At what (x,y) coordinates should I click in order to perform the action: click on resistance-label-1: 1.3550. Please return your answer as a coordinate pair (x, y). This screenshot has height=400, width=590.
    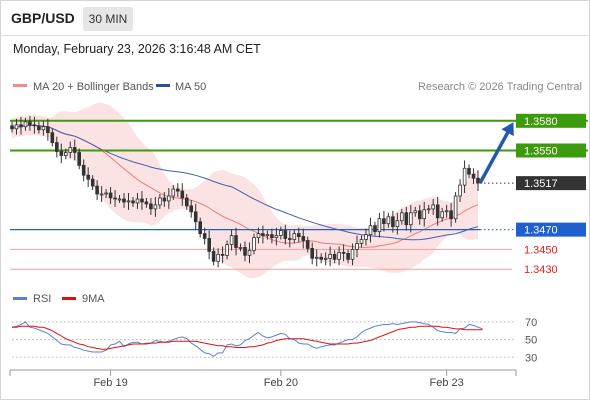
    Looking at the image, I should click on (541, 151).